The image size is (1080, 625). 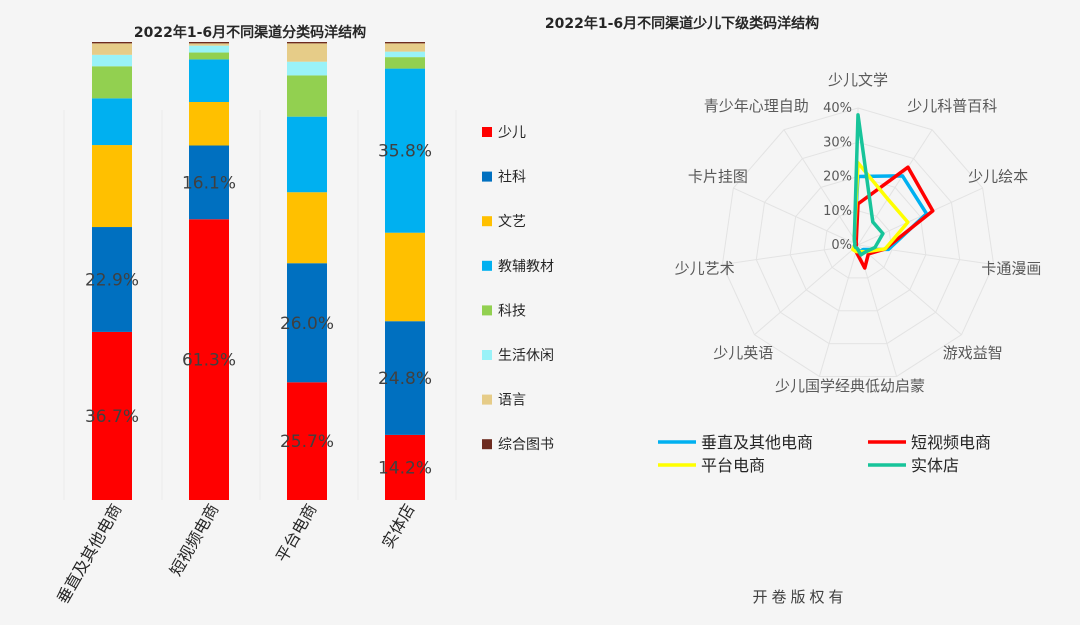 I want to click on radar-axis-label: 少儿文学, so click(x=858, y=80).